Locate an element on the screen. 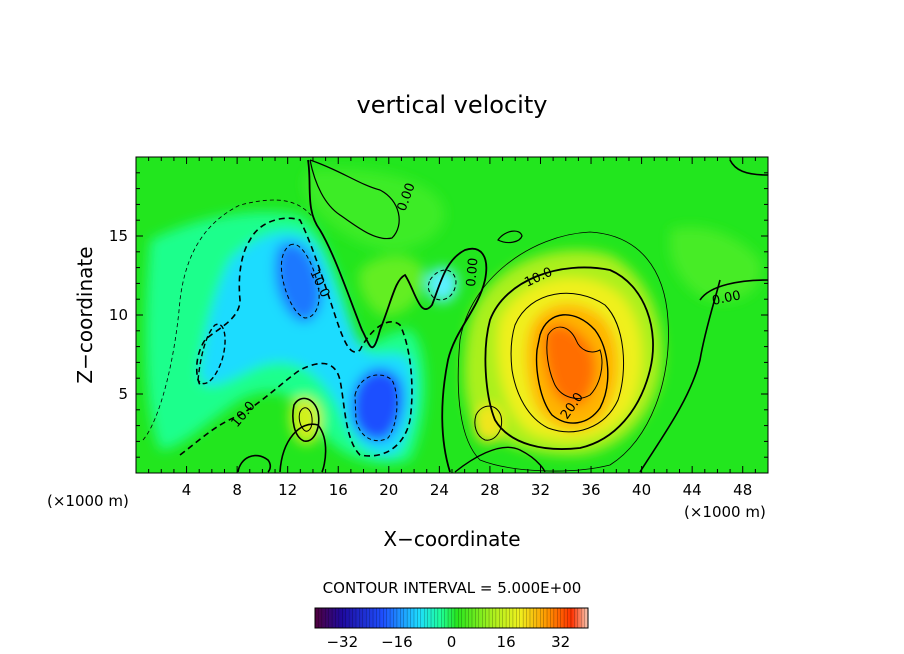 The height and width of the screenshot is (654, 904). contour-neg-small is located at coordinates (442, 285).